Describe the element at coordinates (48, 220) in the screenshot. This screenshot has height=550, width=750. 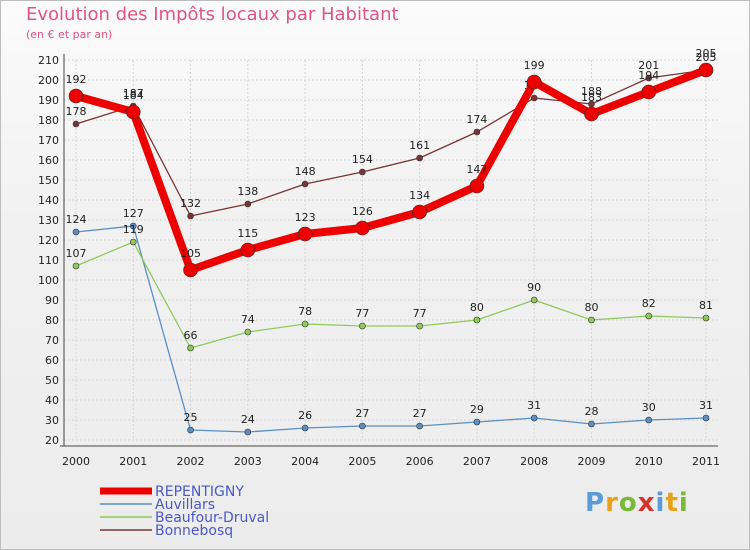
I see `y-tick-label: 130` at that location.